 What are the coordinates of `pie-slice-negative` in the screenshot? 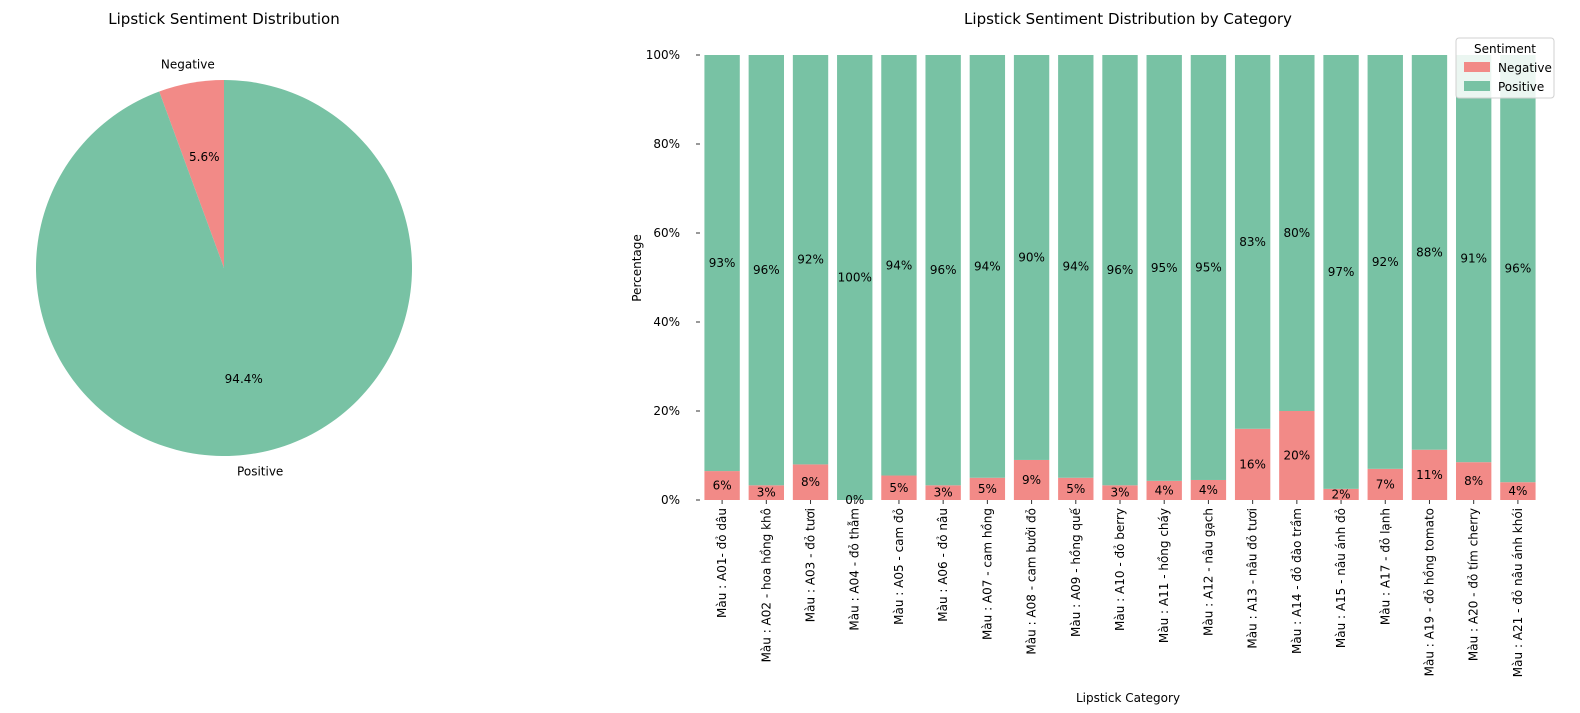 It's located at (191, 174).